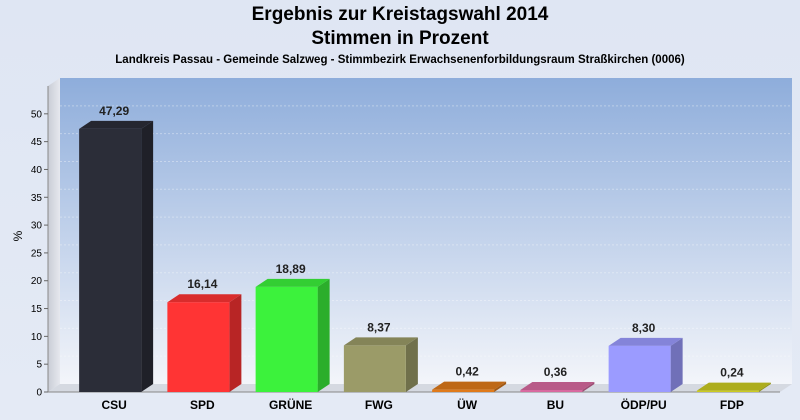 The width and height of the screenshot is (800, 420). I want to click on bar-grüne, so click(292, 335).